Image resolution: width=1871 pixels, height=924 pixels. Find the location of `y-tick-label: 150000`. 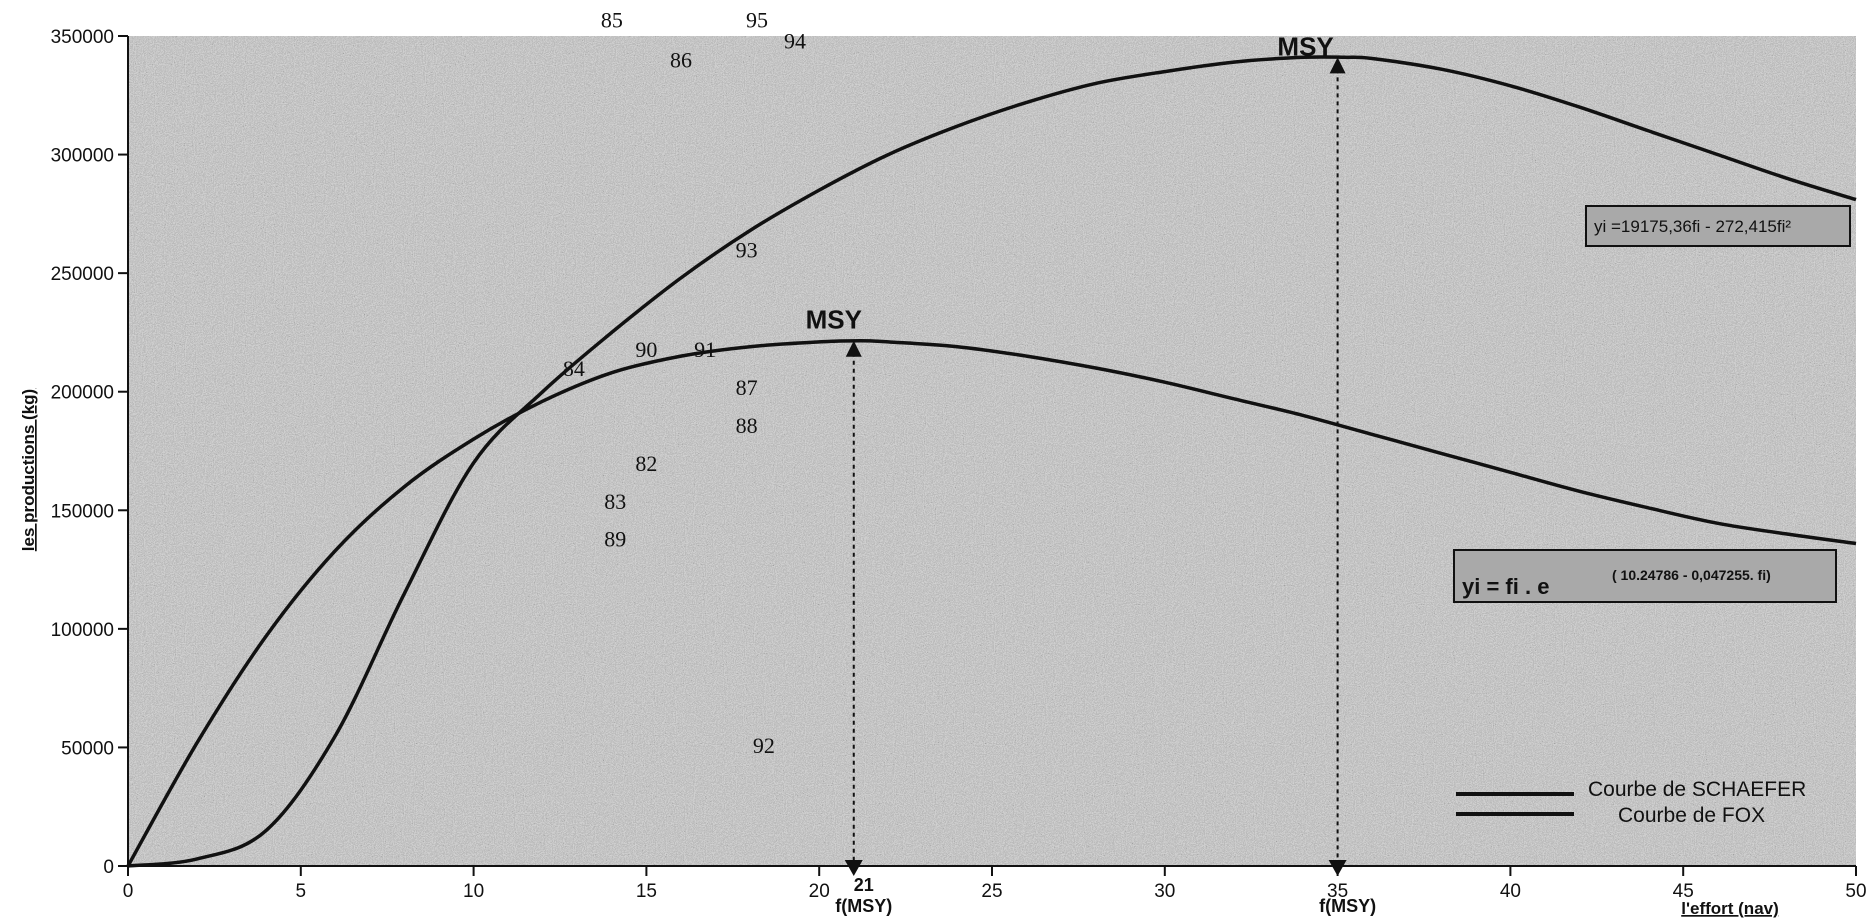

y-tick-label: 150000 is located at coordinates (82, 511).